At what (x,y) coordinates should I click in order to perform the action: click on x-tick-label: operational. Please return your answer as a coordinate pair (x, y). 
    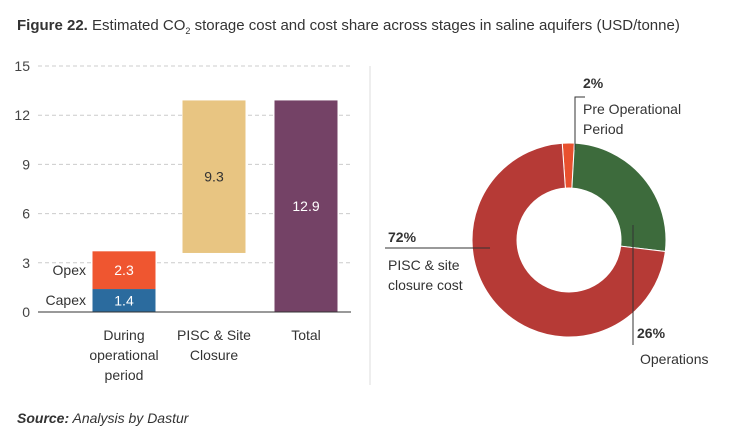
    Looking at the image, I should click on (123, 355).